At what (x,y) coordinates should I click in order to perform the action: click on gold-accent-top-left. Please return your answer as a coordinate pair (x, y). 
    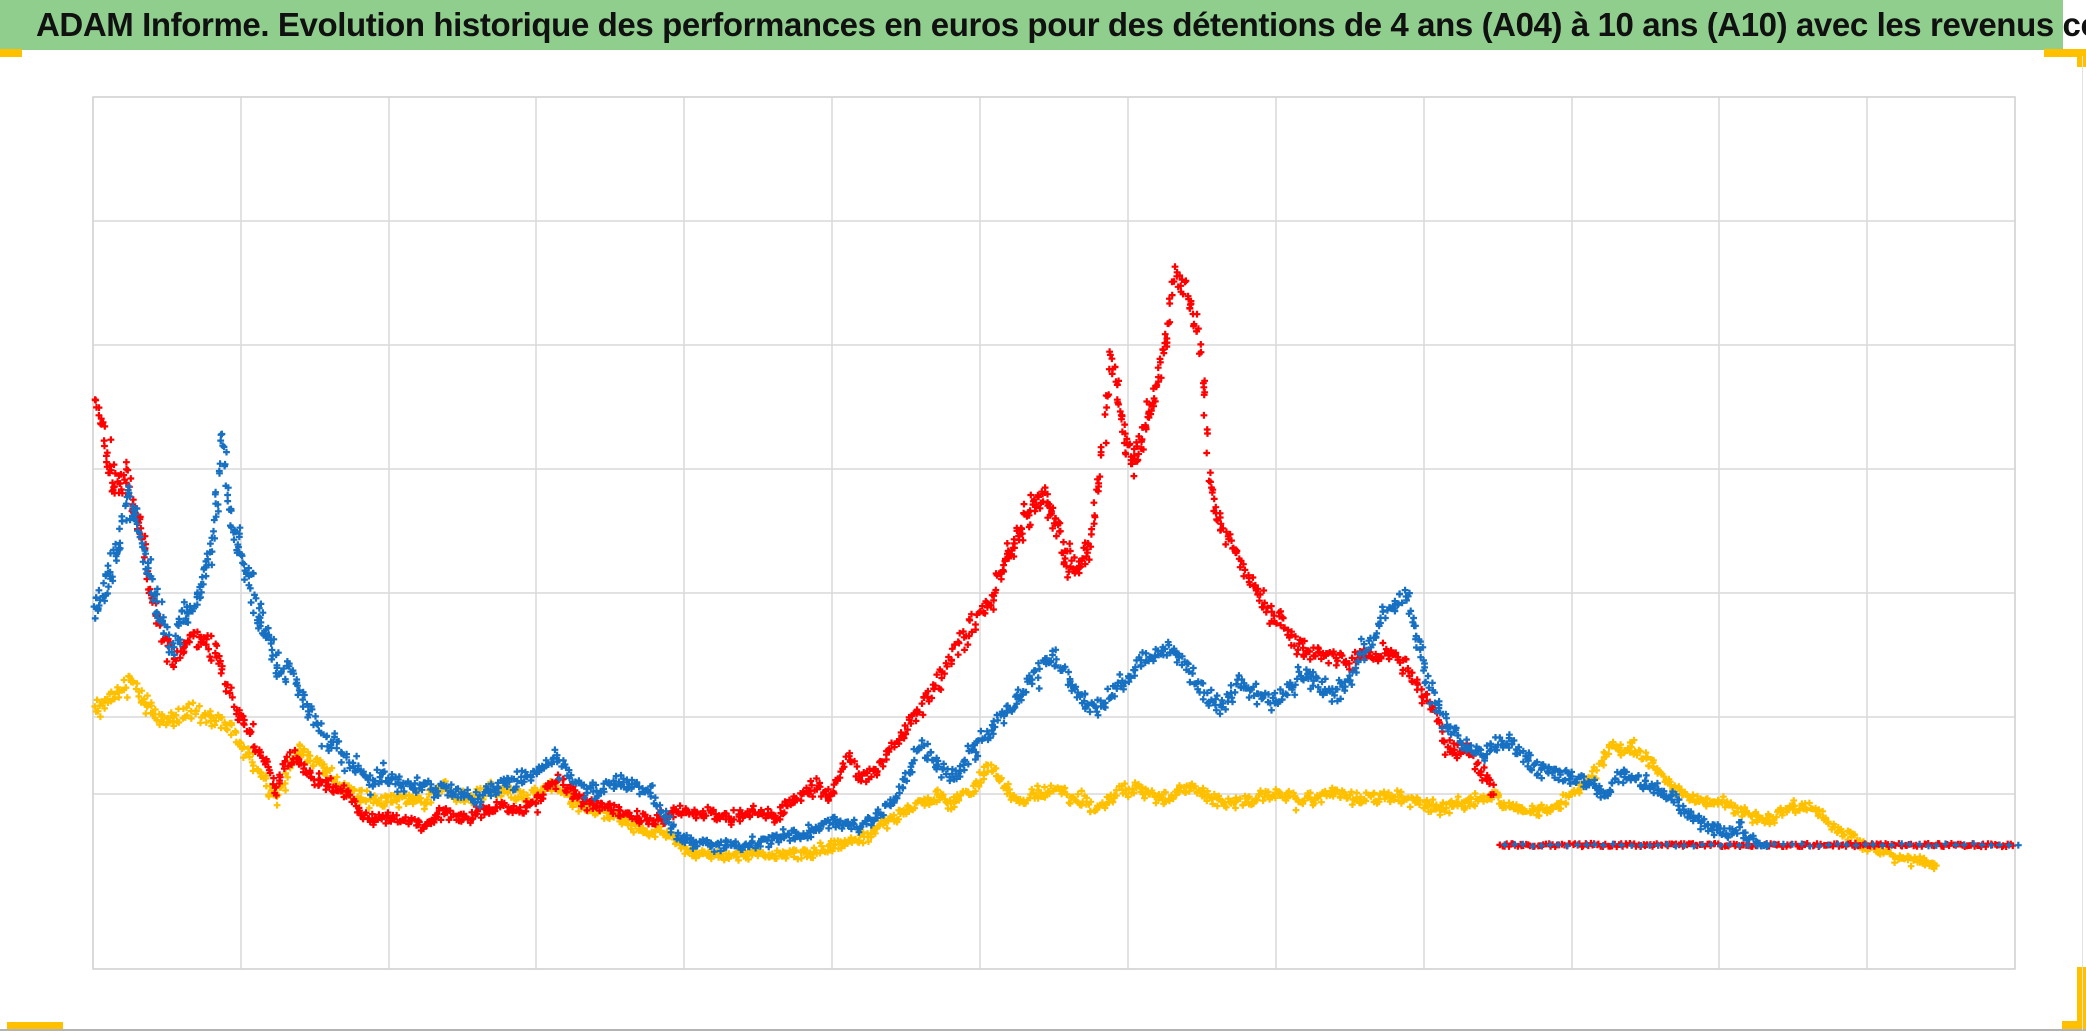
    Looking at the image, I should click on (11, 53).